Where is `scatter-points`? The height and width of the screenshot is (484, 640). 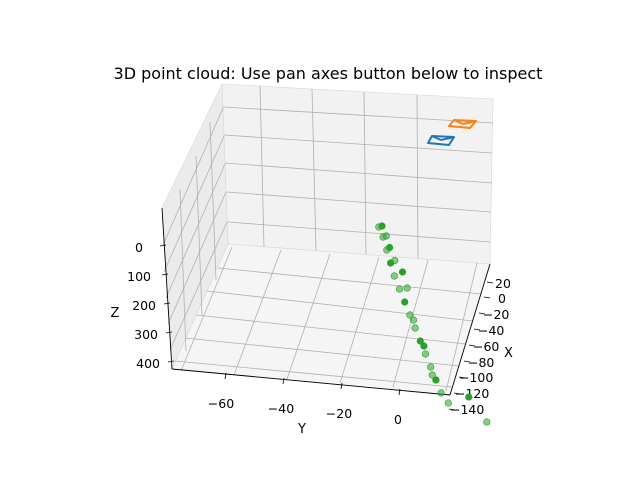 scatter-points is located at coordinates (433, 324).